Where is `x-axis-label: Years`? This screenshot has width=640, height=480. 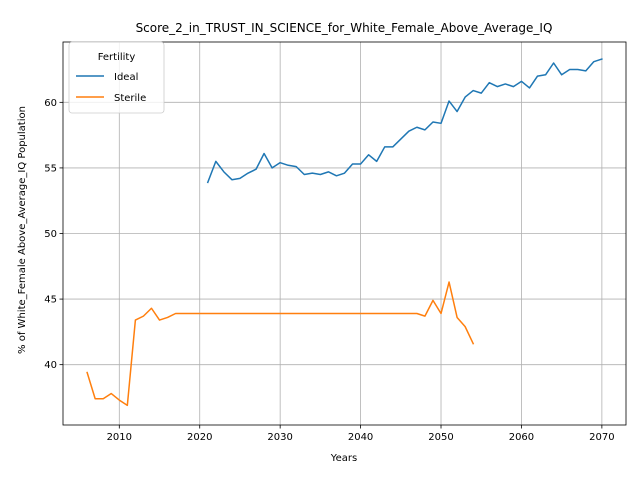
x-axis-label: Years is located at coordinates (343, 458).